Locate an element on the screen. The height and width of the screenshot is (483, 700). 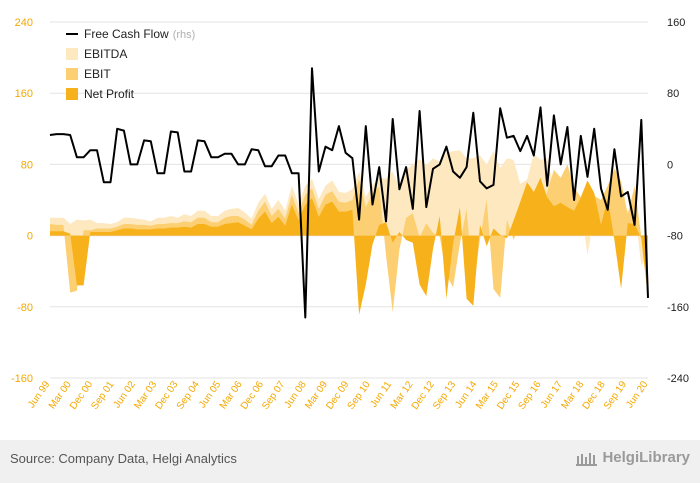
legend-note: (rhs) is located at coordinates (184, 35).